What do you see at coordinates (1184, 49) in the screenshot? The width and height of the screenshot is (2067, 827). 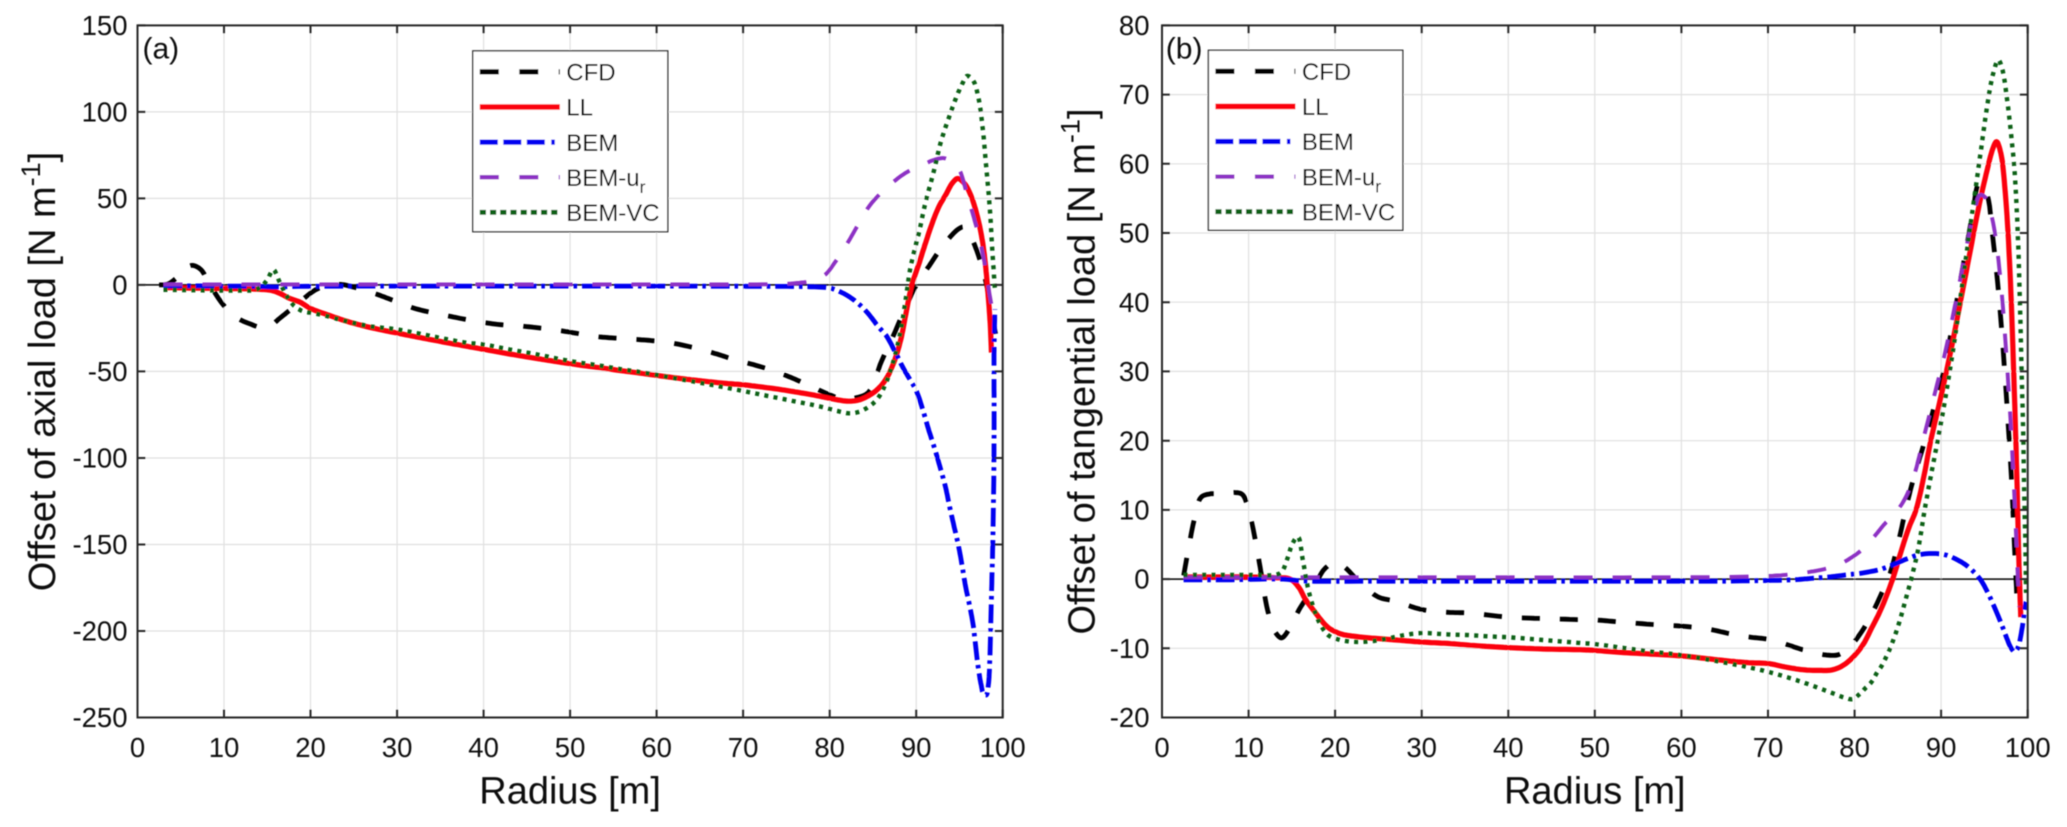 I see `svg-text: (b)` at bounding box center [1184, 49].